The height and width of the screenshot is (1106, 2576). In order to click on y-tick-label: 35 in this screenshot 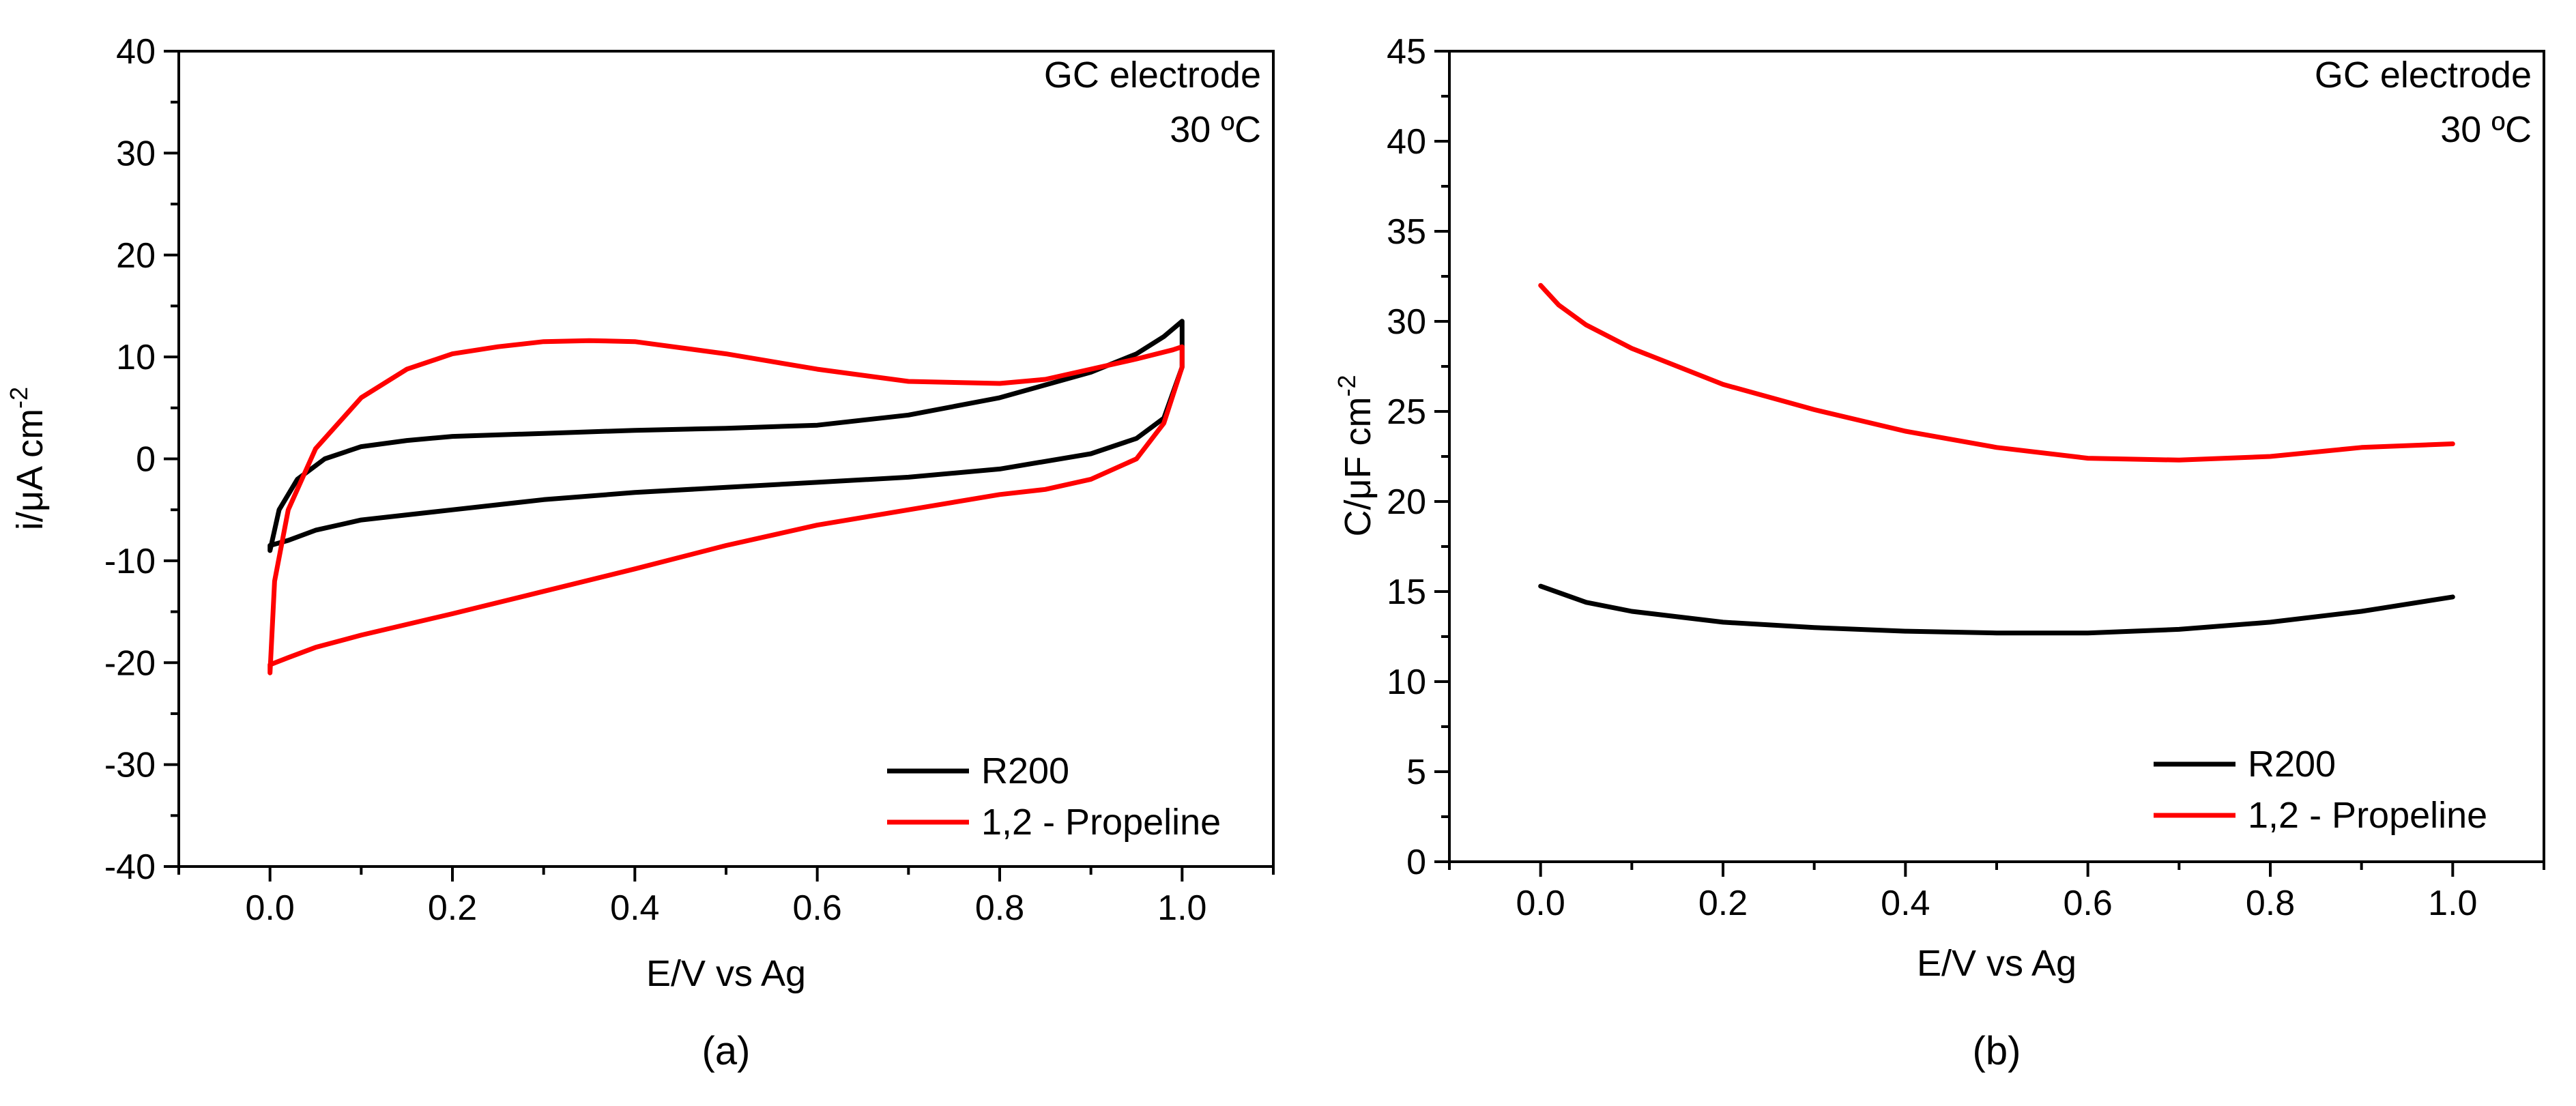, I will do `click(1406, 232)`.